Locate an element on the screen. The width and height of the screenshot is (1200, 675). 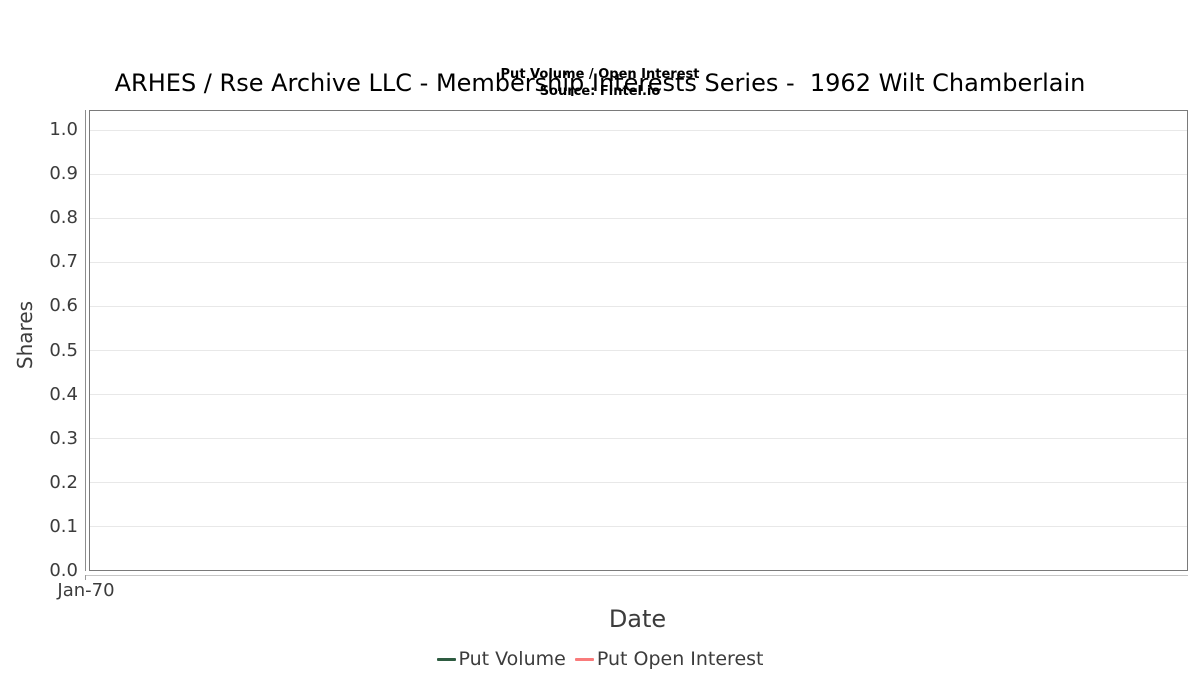
y-tick-label: 0.3 is located at coordinates (63, 438).